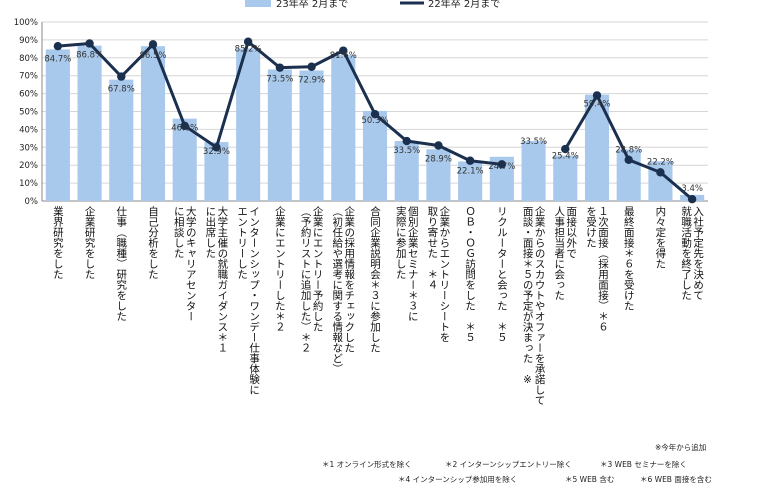 The image size is (768, 503). I want to click on note-new-item: ※今年から追加, so click(681, 447).